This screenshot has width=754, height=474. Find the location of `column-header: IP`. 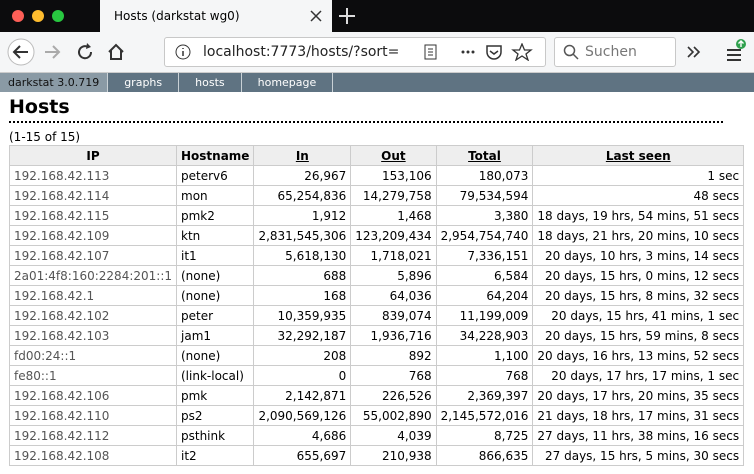

column-header: IP is located at coordinates (93, 155).